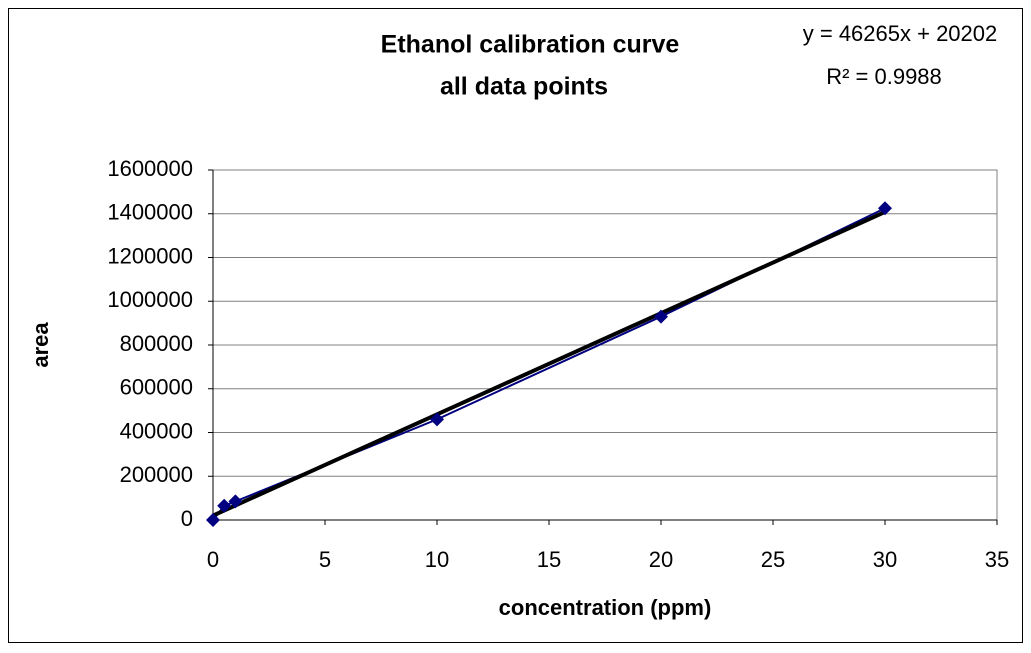 Image resolution: width=1031 pixels, height=653 pixels. I want to click on chart-title: all data points, so click(524, 87).